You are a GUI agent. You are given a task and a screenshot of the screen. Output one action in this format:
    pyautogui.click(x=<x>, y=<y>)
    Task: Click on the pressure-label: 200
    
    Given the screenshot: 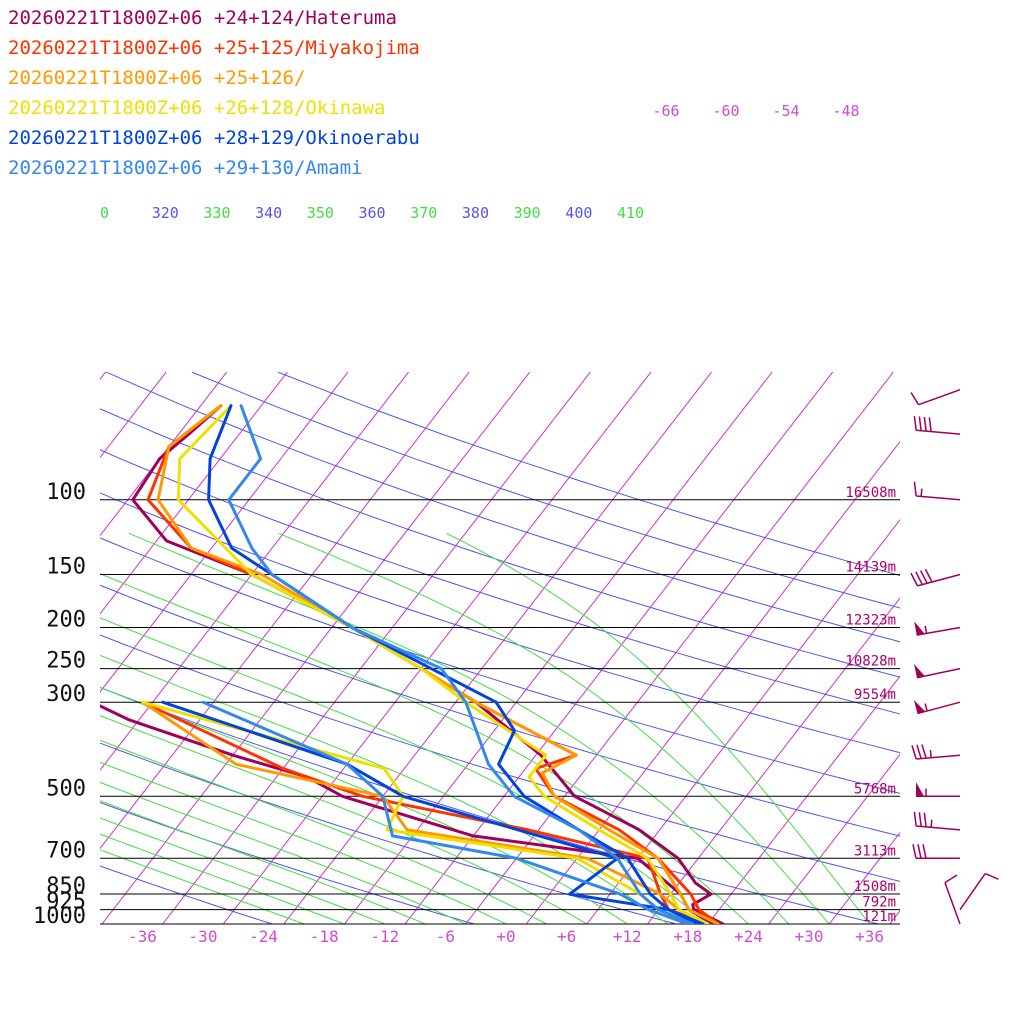 What is the action you would take?
    pyautogui.click(x=66, y=619)
    